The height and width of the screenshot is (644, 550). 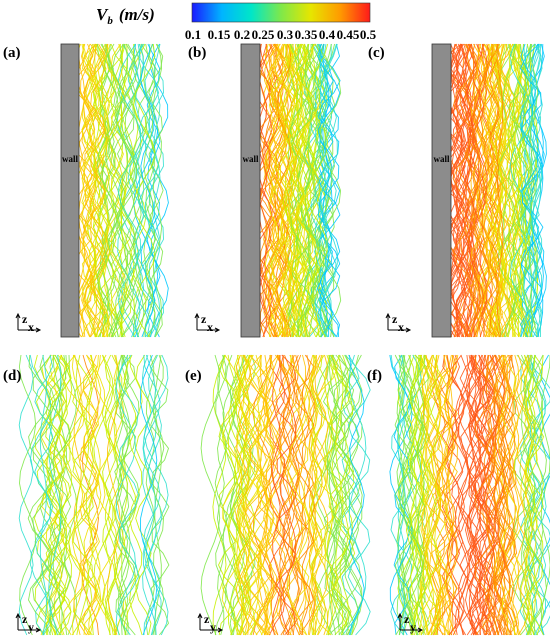 I want to click on axis-label-horizontal: x, so click(x=210, y=327).